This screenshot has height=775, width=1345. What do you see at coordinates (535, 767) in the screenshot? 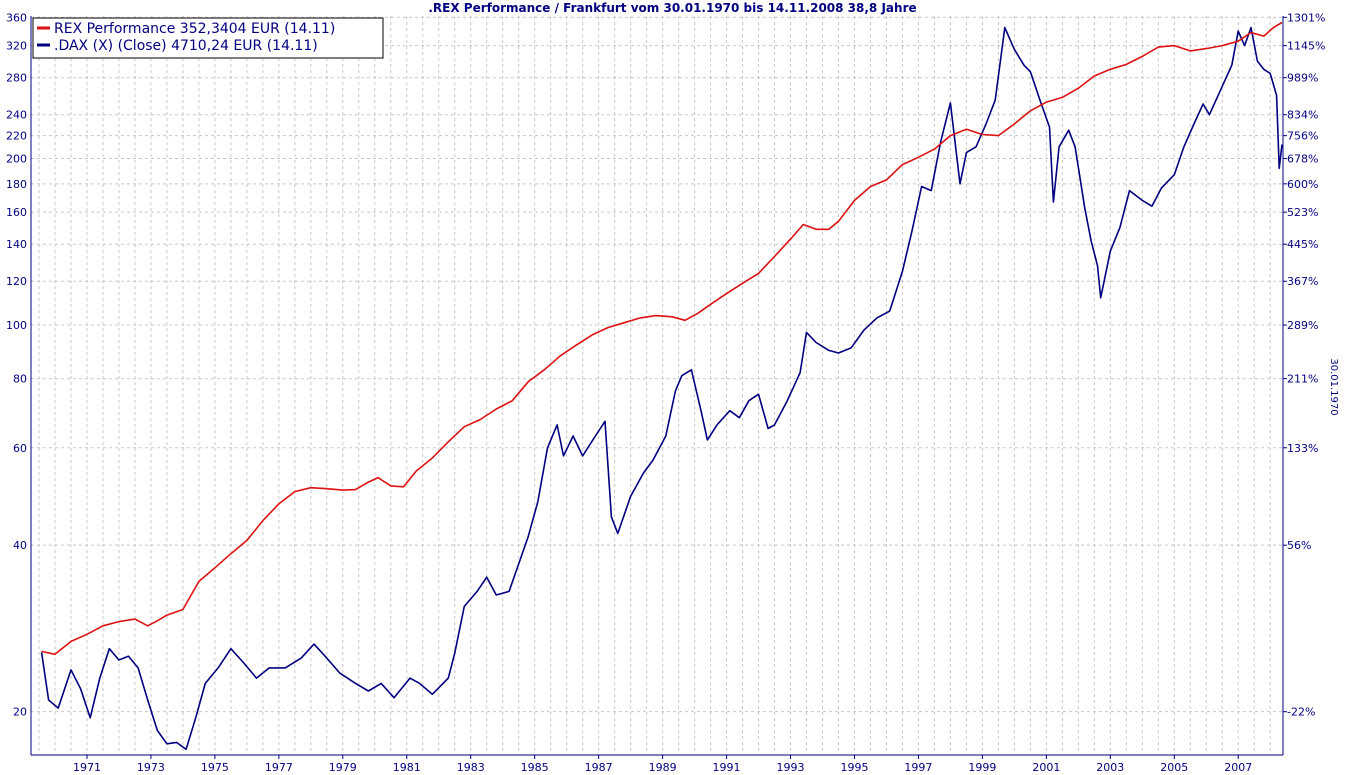
I see `x-tick-label: 1985` at bounding box center [535, 767].